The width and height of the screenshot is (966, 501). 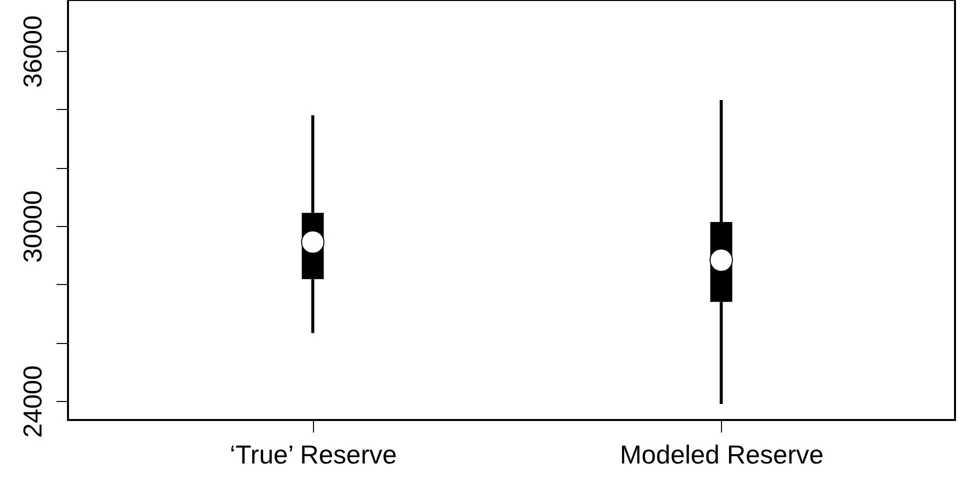 What do you see at coordinates (313, 455) in the screenshot?
I see `x-tick-label: ‘True’ Reserve` at bounding box center [313, 455].